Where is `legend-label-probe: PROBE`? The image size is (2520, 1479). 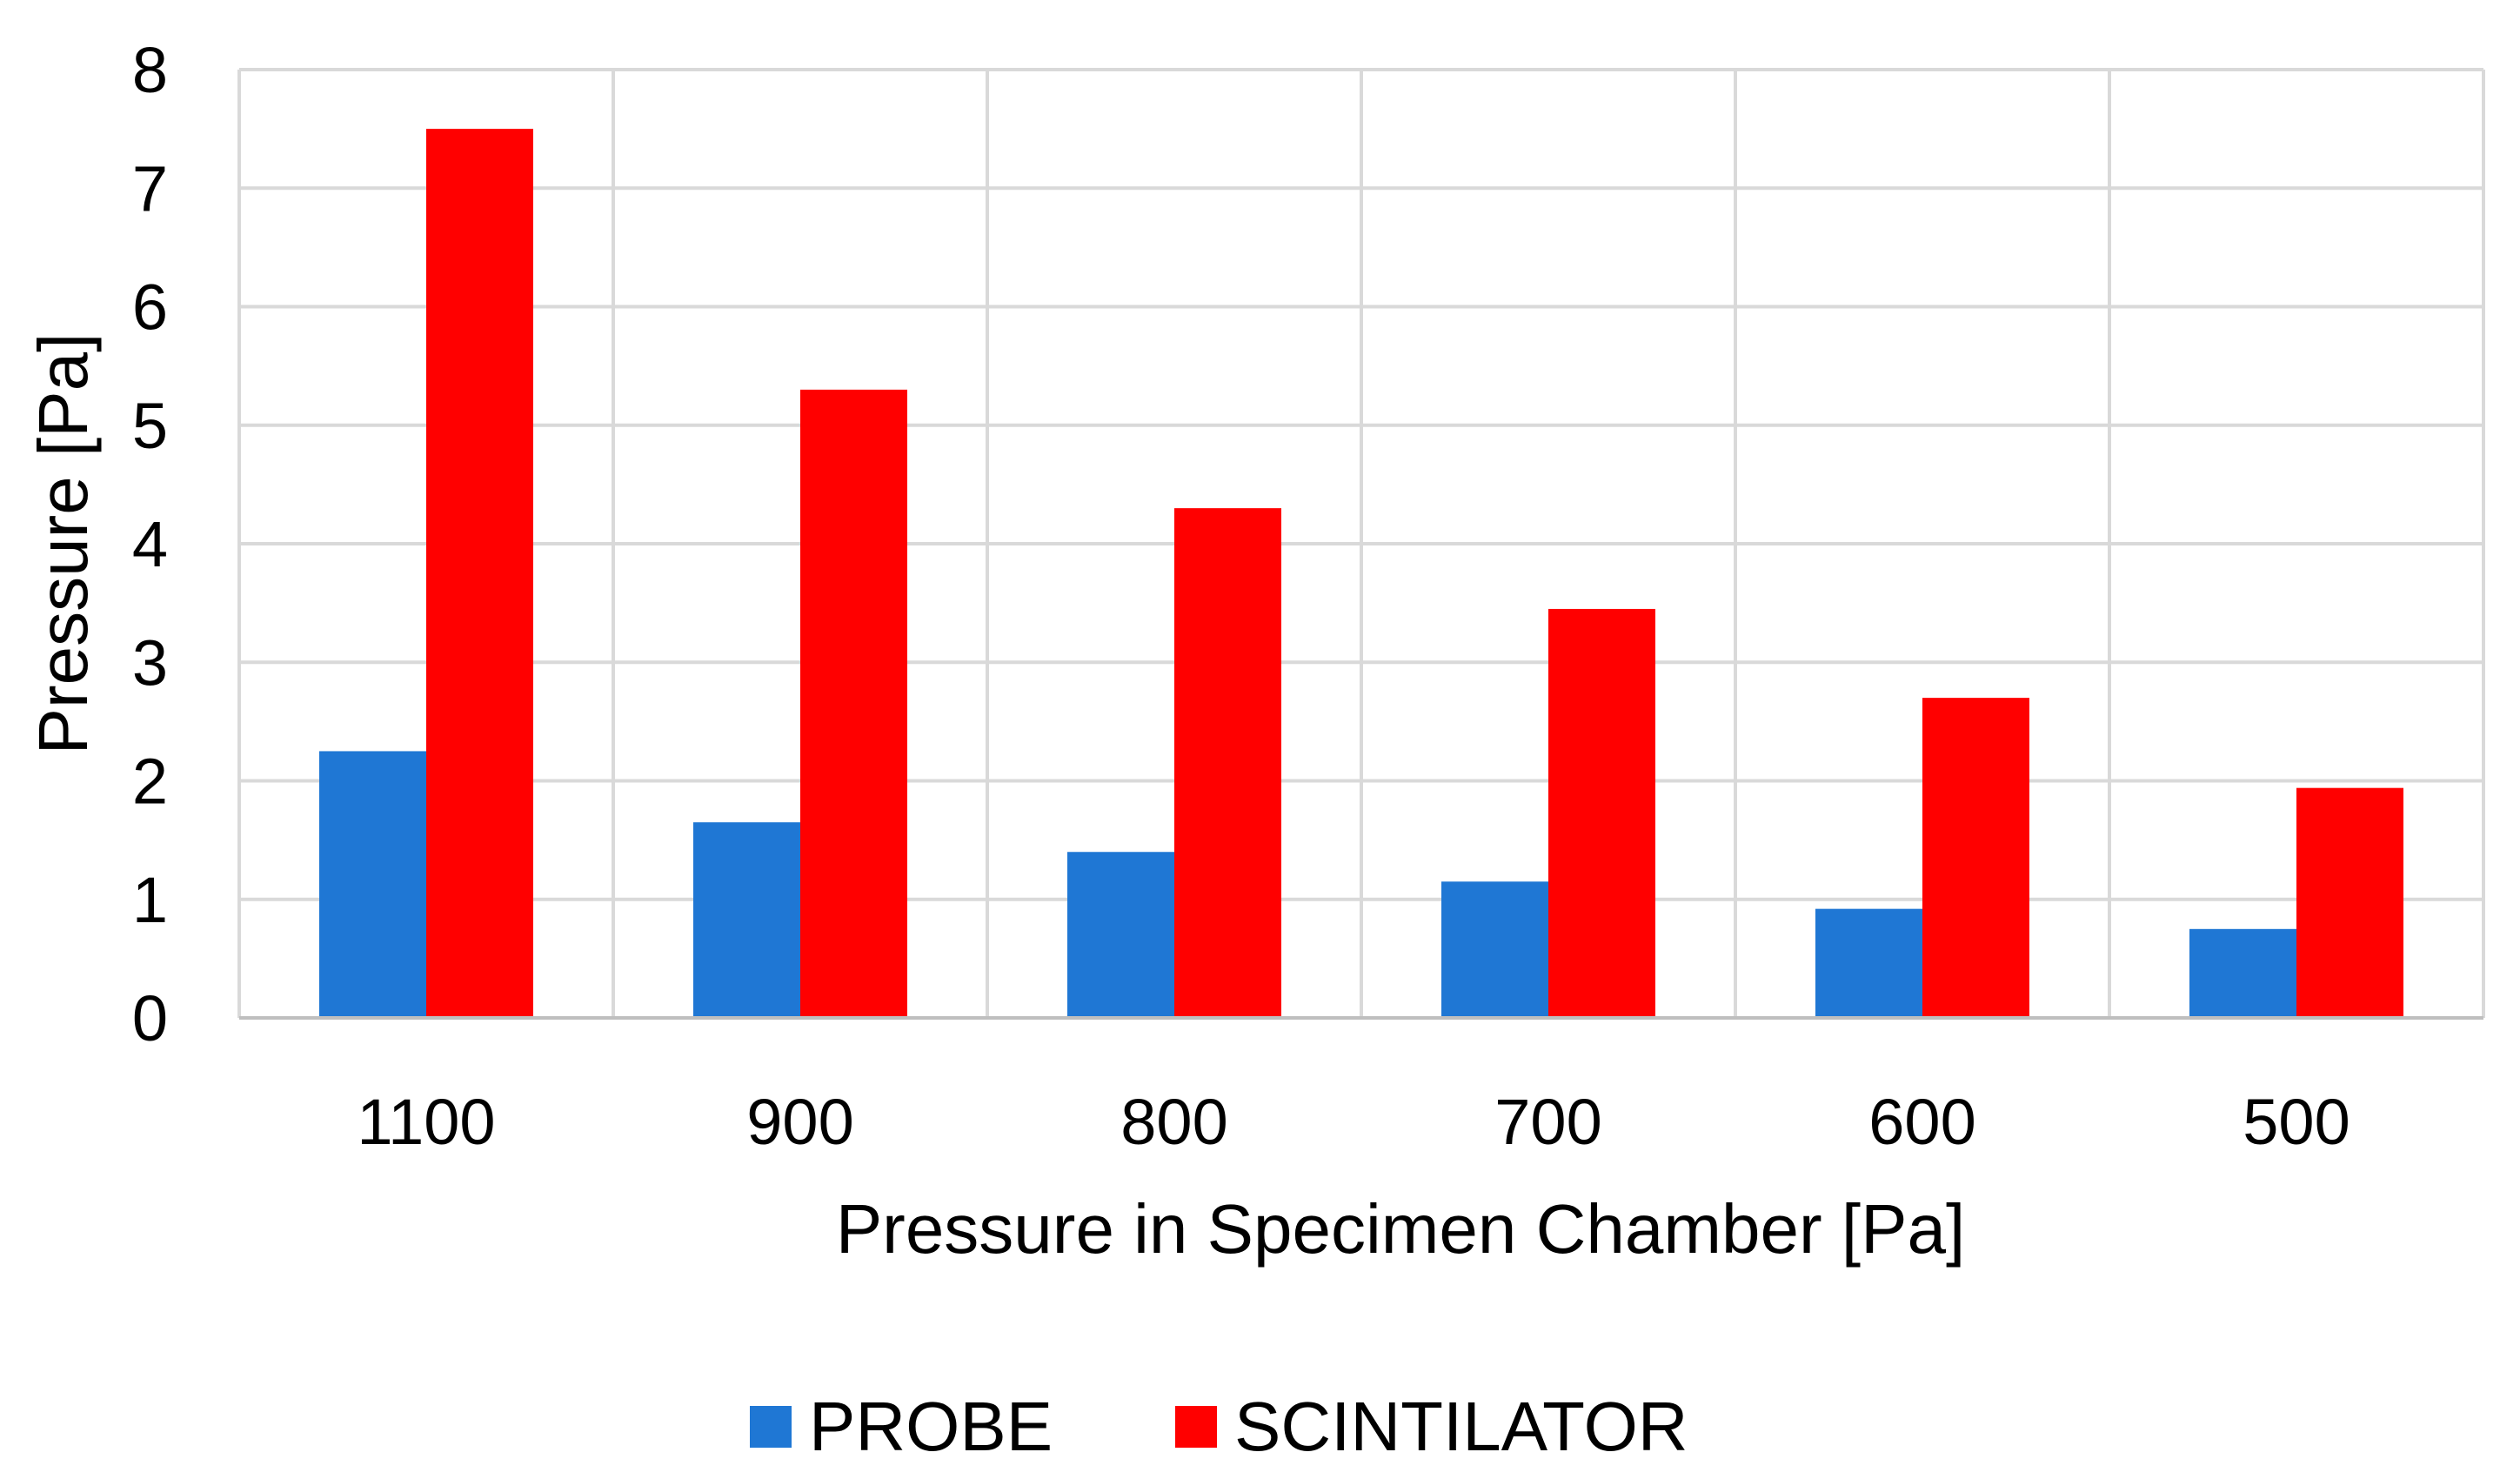 legend-label-probe: PROBE is located at coordinates (931, 1426).